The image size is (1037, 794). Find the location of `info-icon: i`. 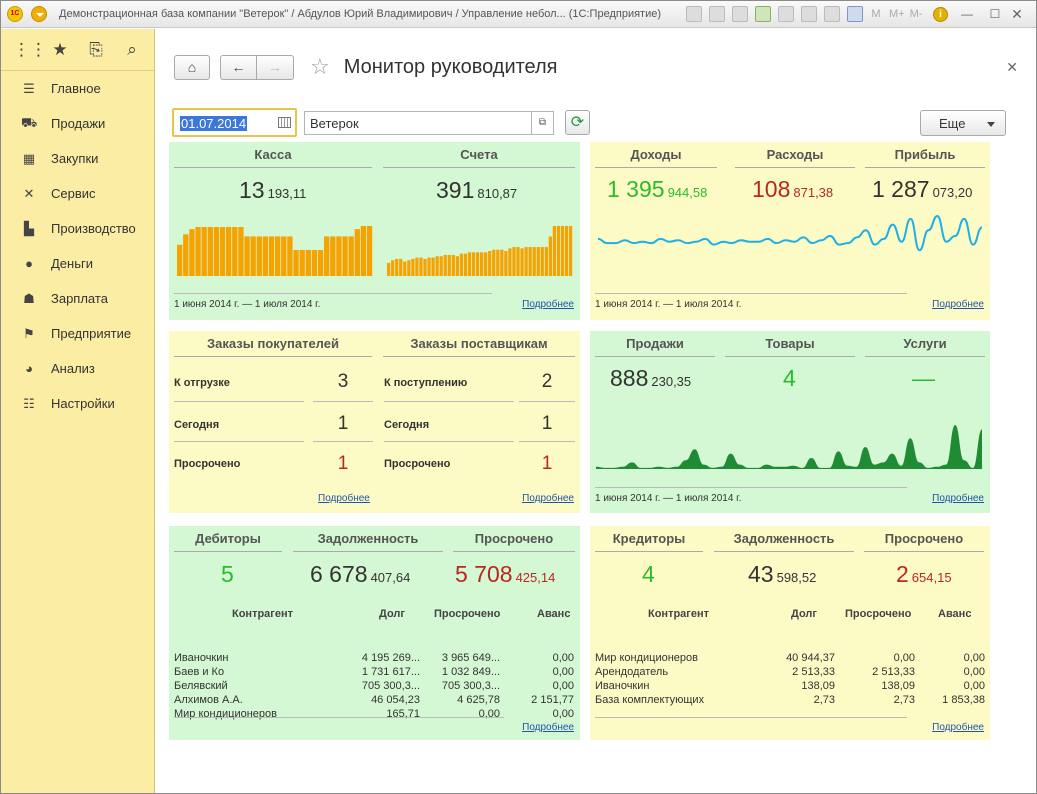

info-icon: i is located at coordinates (940, 14).